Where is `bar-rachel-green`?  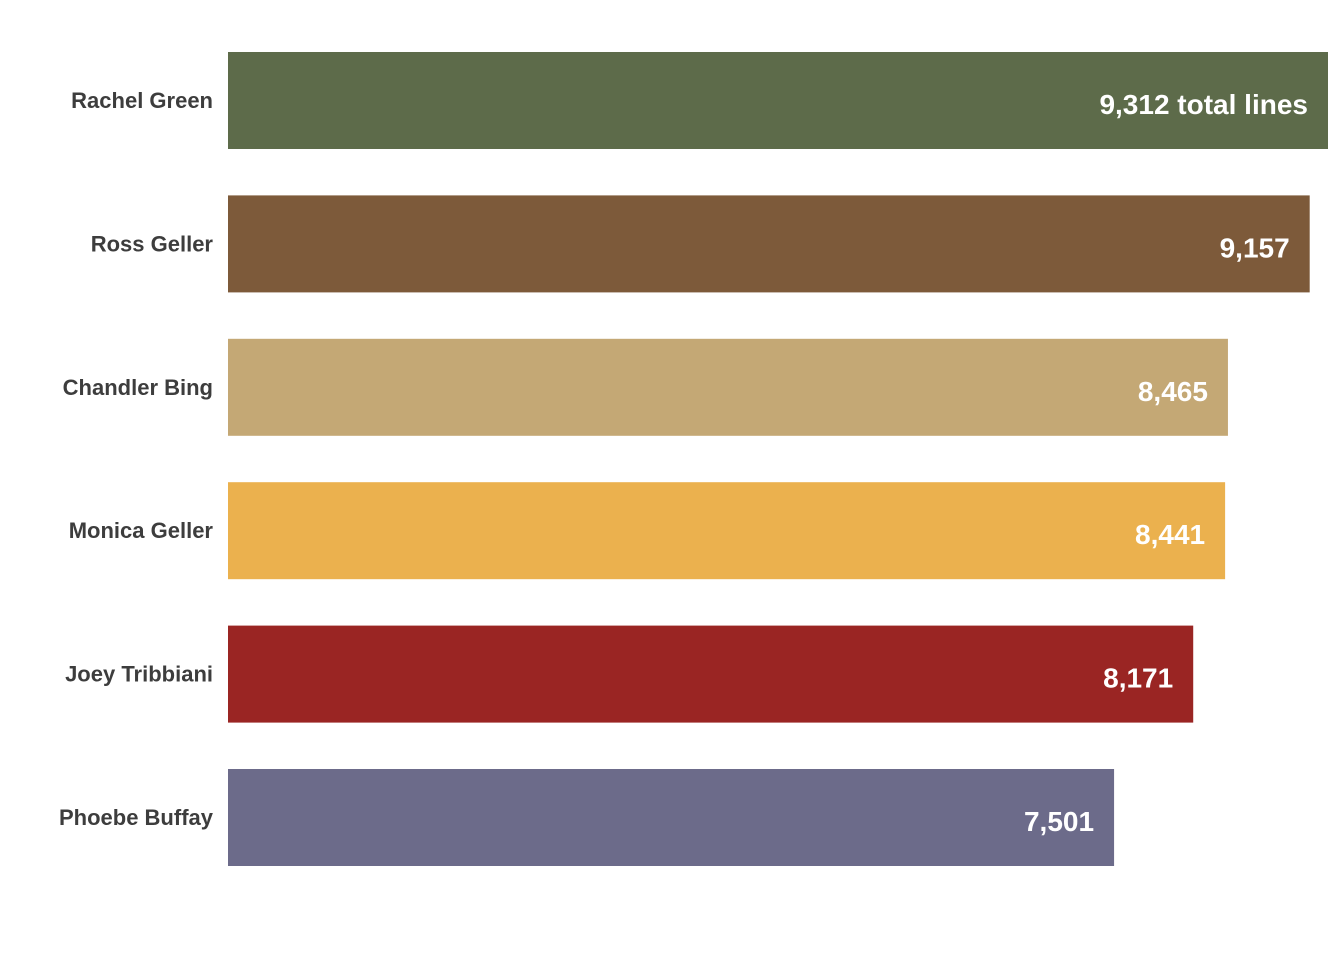 bar-rachel-green is located at coordinates (778, 100).